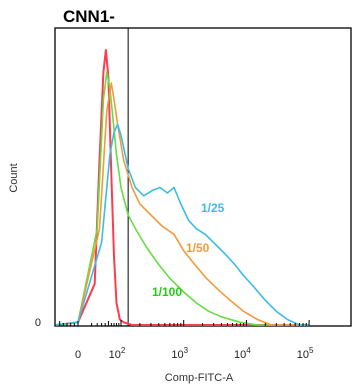 This screenshot has height=391, width=352. Describe the element at coordinates (242, 353) in the screenshot. I see `x-tick-label-3: 10⁴` at that location.